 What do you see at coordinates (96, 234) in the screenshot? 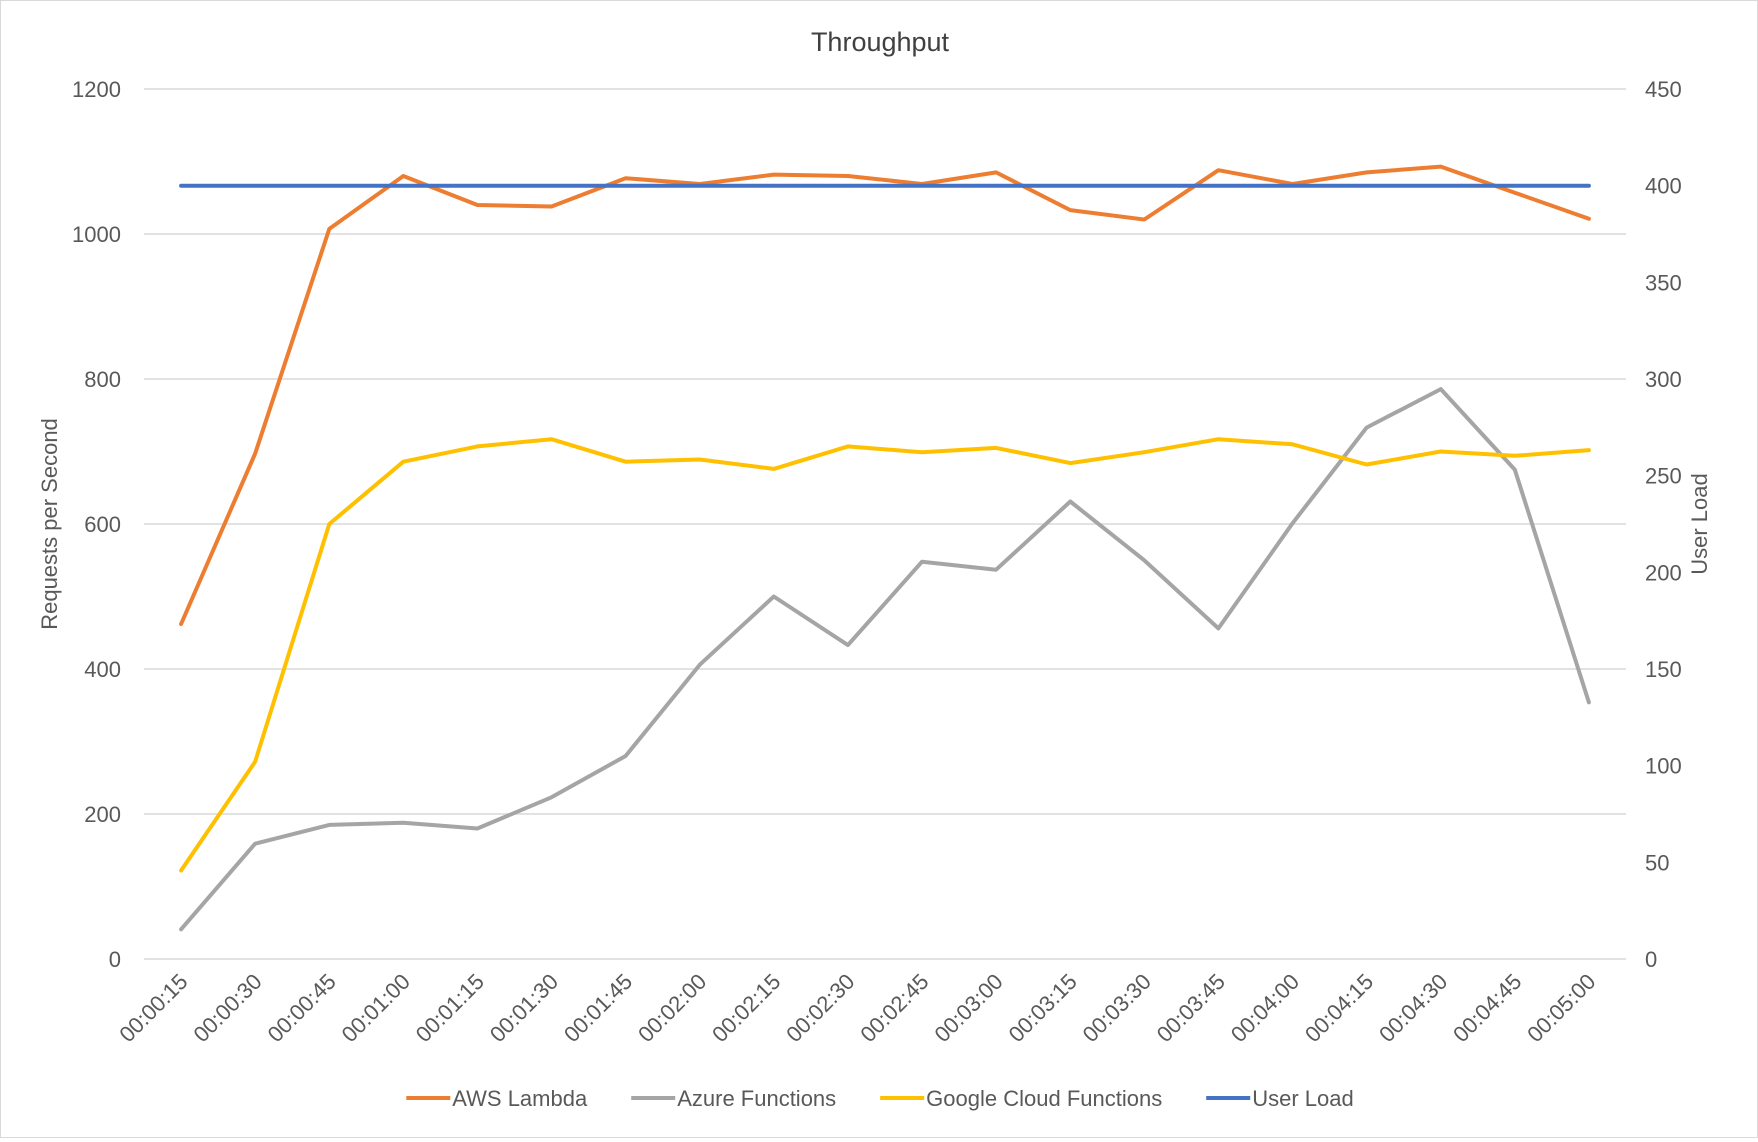
I see `y-tick-label: 1000` at bounding box center [96, 234].